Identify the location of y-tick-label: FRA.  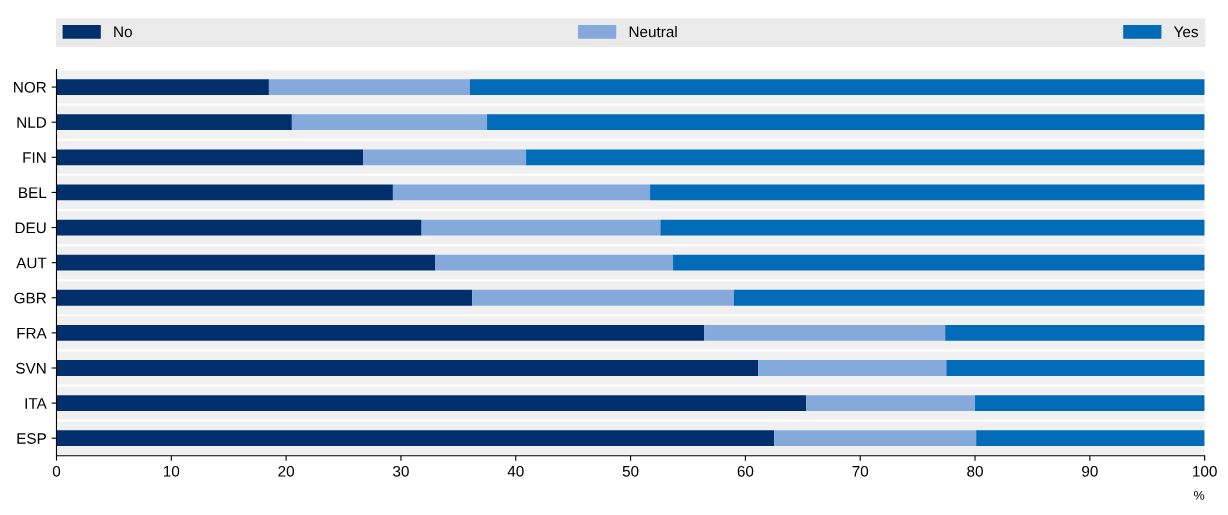
(32, 333).